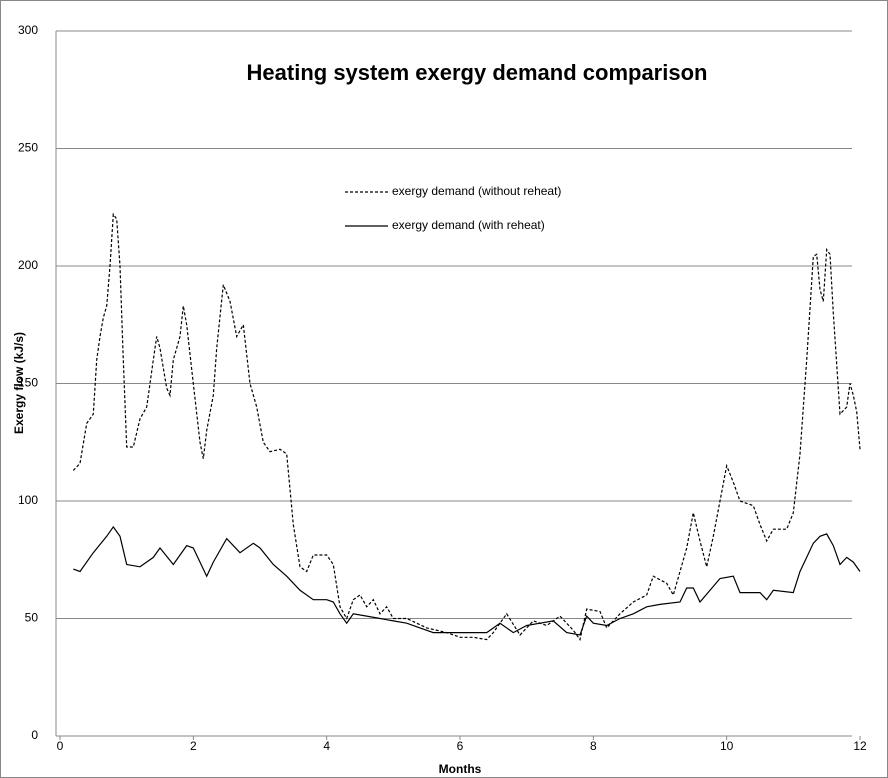  Describe the element at coordinates (326, 746) in the screenshot. I see `x-tick-label: 4` at that location.